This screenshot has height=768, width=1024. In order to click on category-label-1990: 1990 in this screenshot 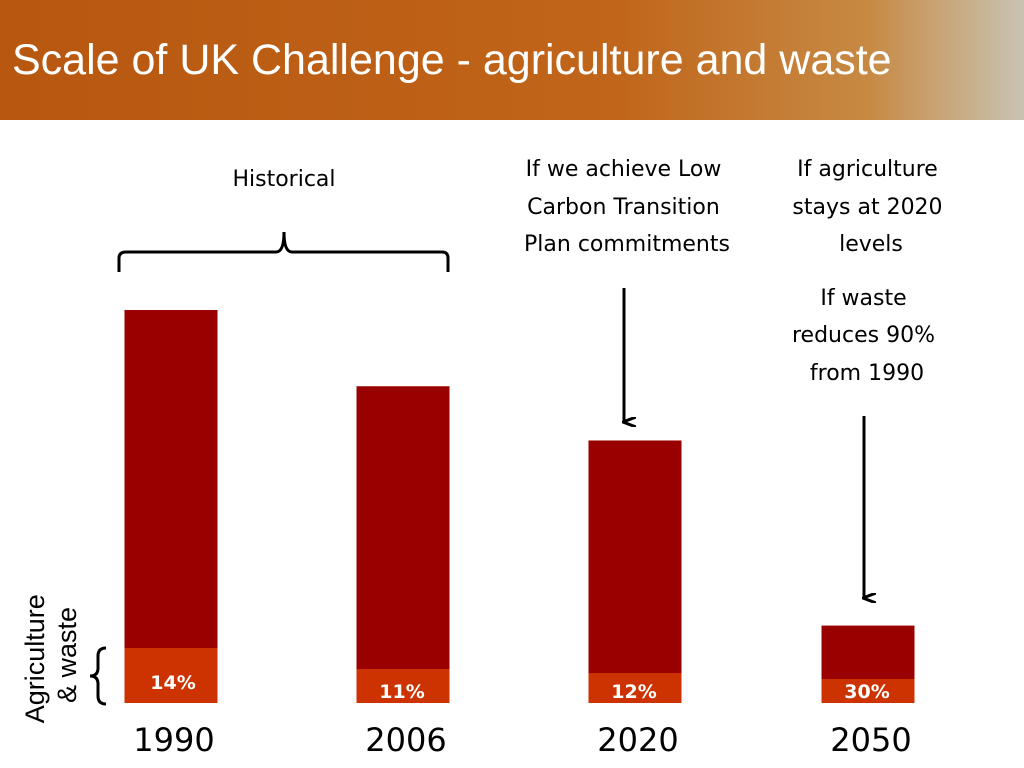, I will do `click(173, 740)`.